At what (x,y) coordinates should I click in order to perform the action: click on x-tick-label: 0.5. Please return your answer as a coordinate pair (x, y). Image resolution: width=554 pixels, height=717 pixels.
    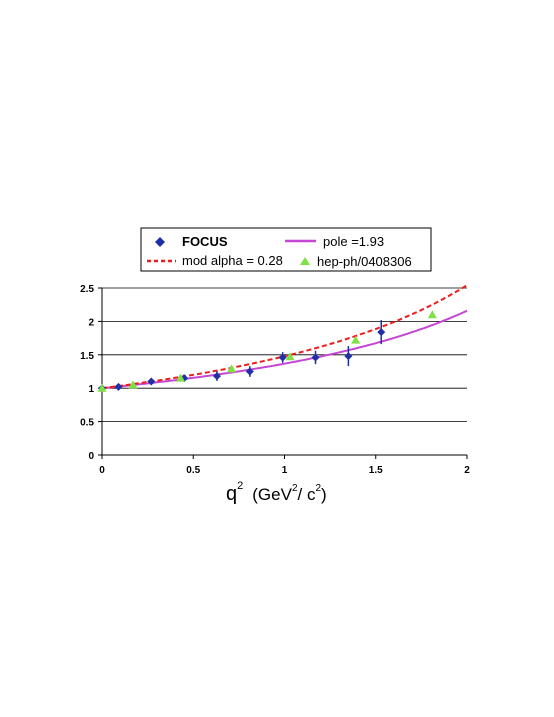
    Looking at the image, I should click on (193, 470).